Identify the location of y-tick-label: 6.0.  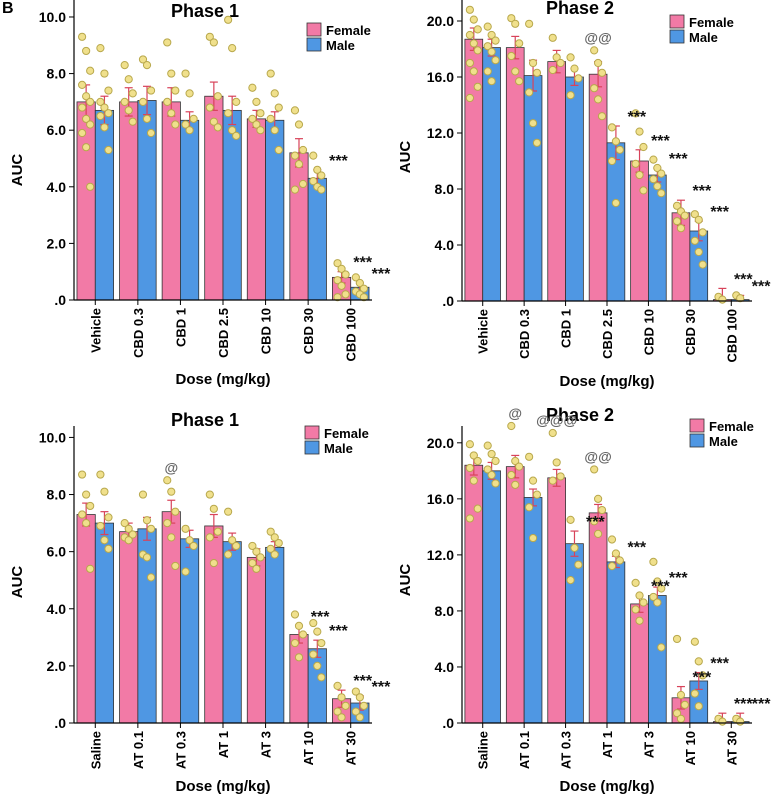
(57, 130).